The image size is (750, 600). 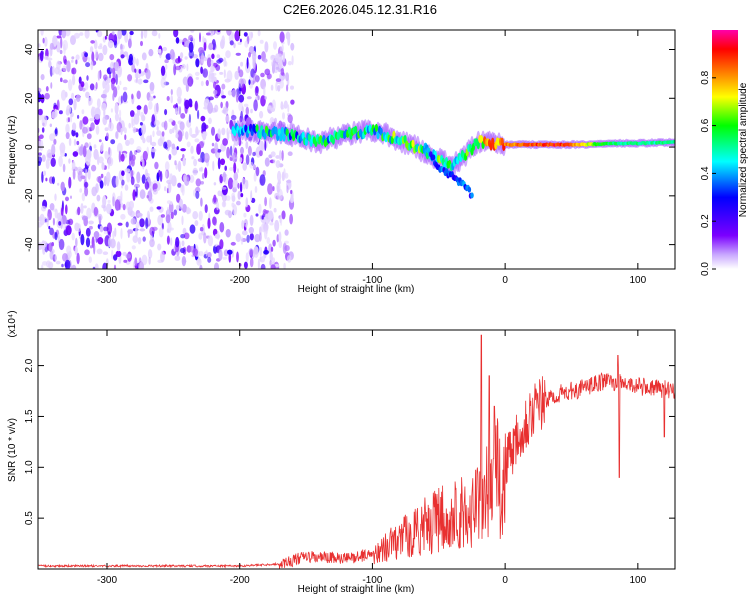 What do you see at coordinates (29, 416) in the screenshot?
I see `y-tick-label: 1.5` at bounding box center [29, 416].